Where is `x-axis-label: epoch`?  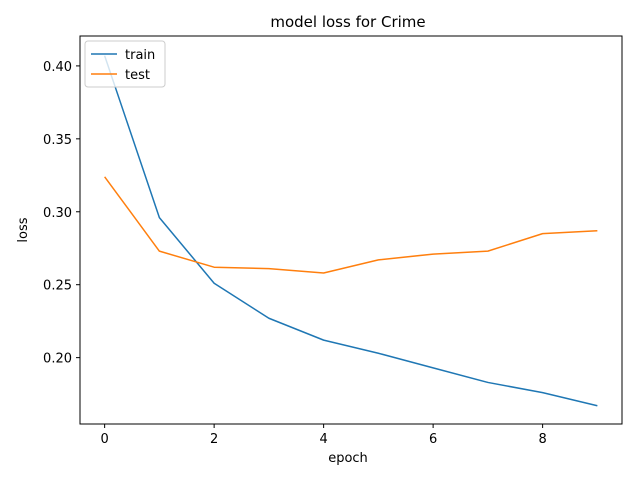
x-axis-label: epoch is located at coordinates (348, 458).